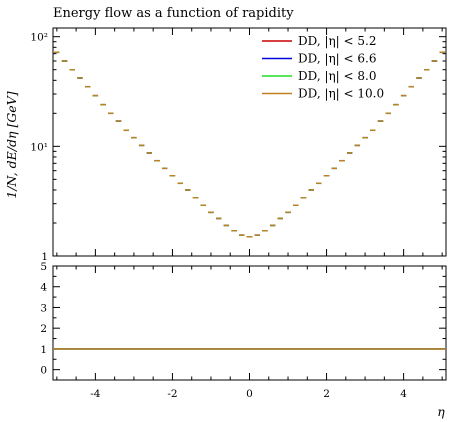  What do you see at coordinates (337, 41) in the screenshot?
I see `legend-label: DD, |η| < 5.2` at bounding box center [337, 41].